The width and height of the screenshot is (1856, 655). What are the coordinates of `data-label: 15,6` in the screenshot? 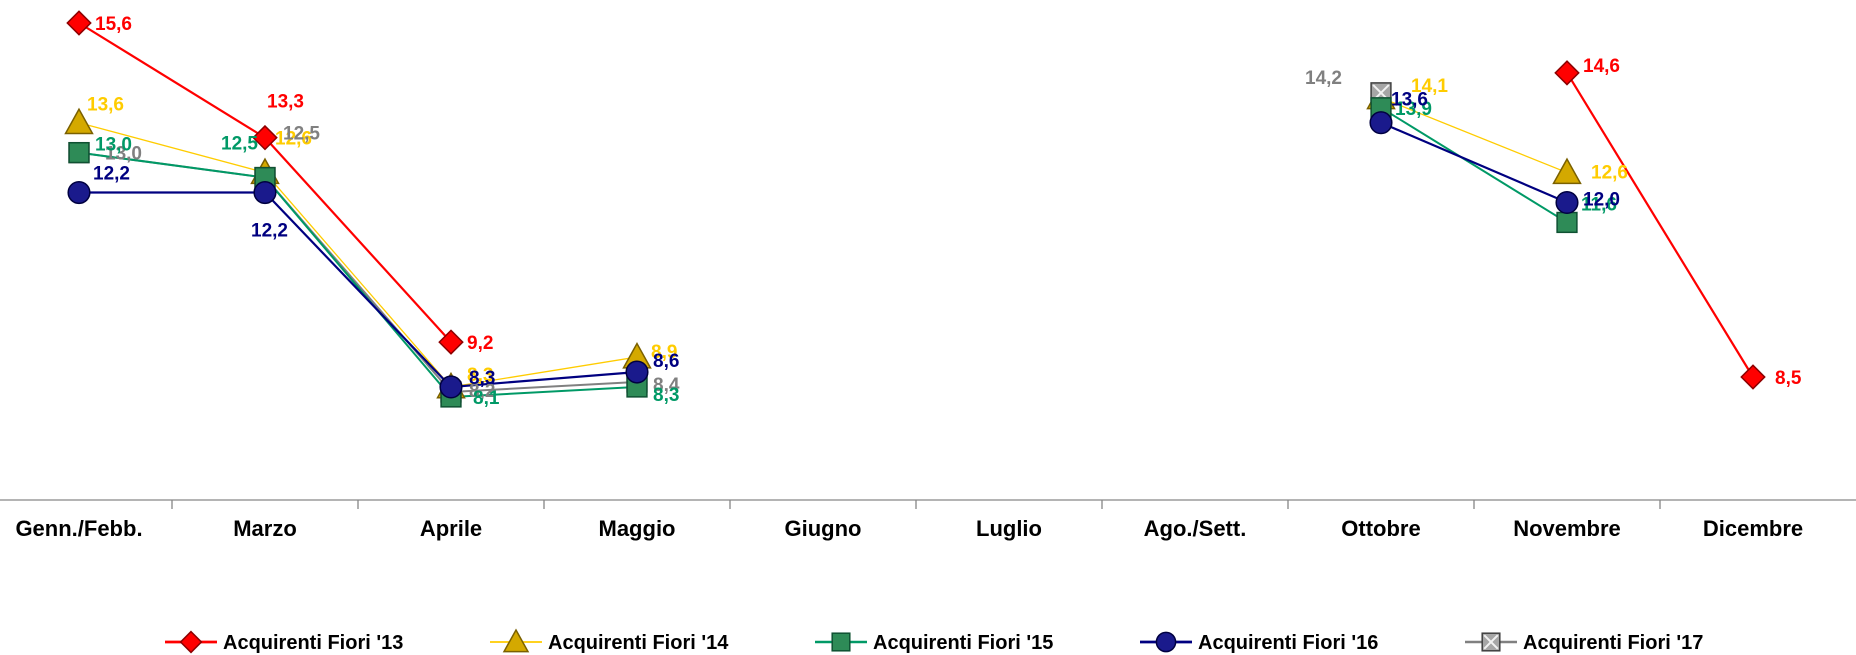 It's located at (113, 24).